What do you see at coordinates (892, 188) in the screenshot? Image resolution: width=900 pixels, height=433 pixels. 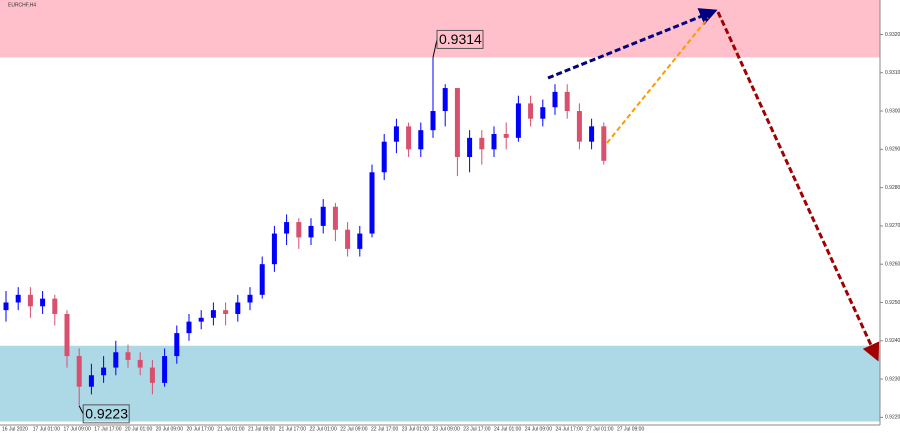 I see `y-tick-label: 0.9280` at bounding box center [892, 188].